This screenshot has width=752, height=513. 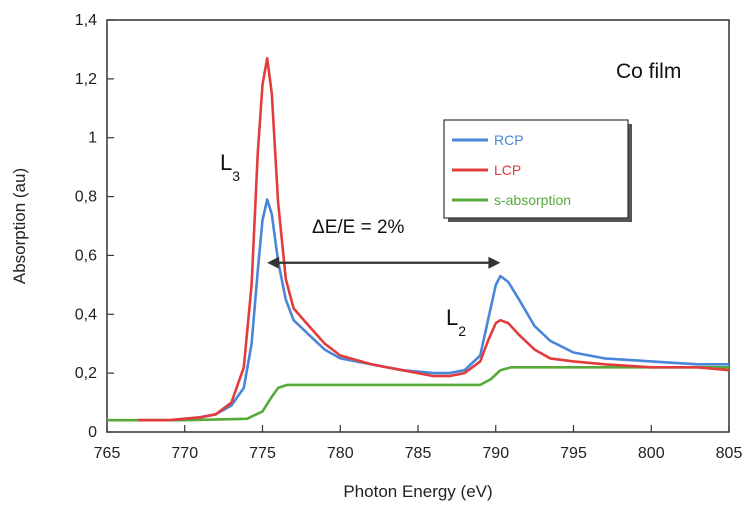 What do you see at coordinates (462, 331) in the screenshot?
I see `l2-subscript: 2` at bounding box center [462, 331].